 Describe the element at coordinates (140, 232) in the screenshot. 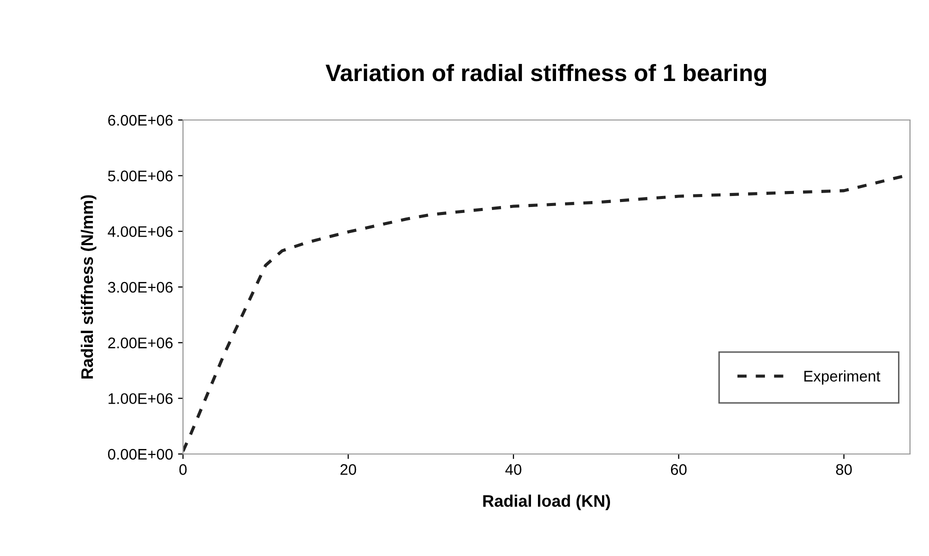

I see `y-tick-label: 4.00E+06` at that location.